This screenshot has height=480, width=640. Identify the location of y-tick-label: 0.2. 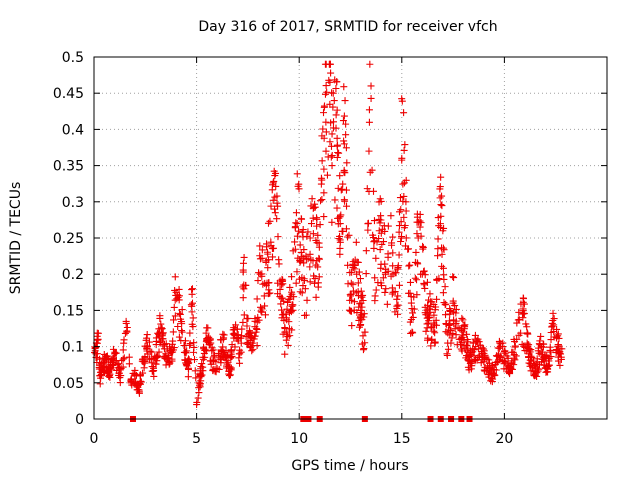
(73, 275).